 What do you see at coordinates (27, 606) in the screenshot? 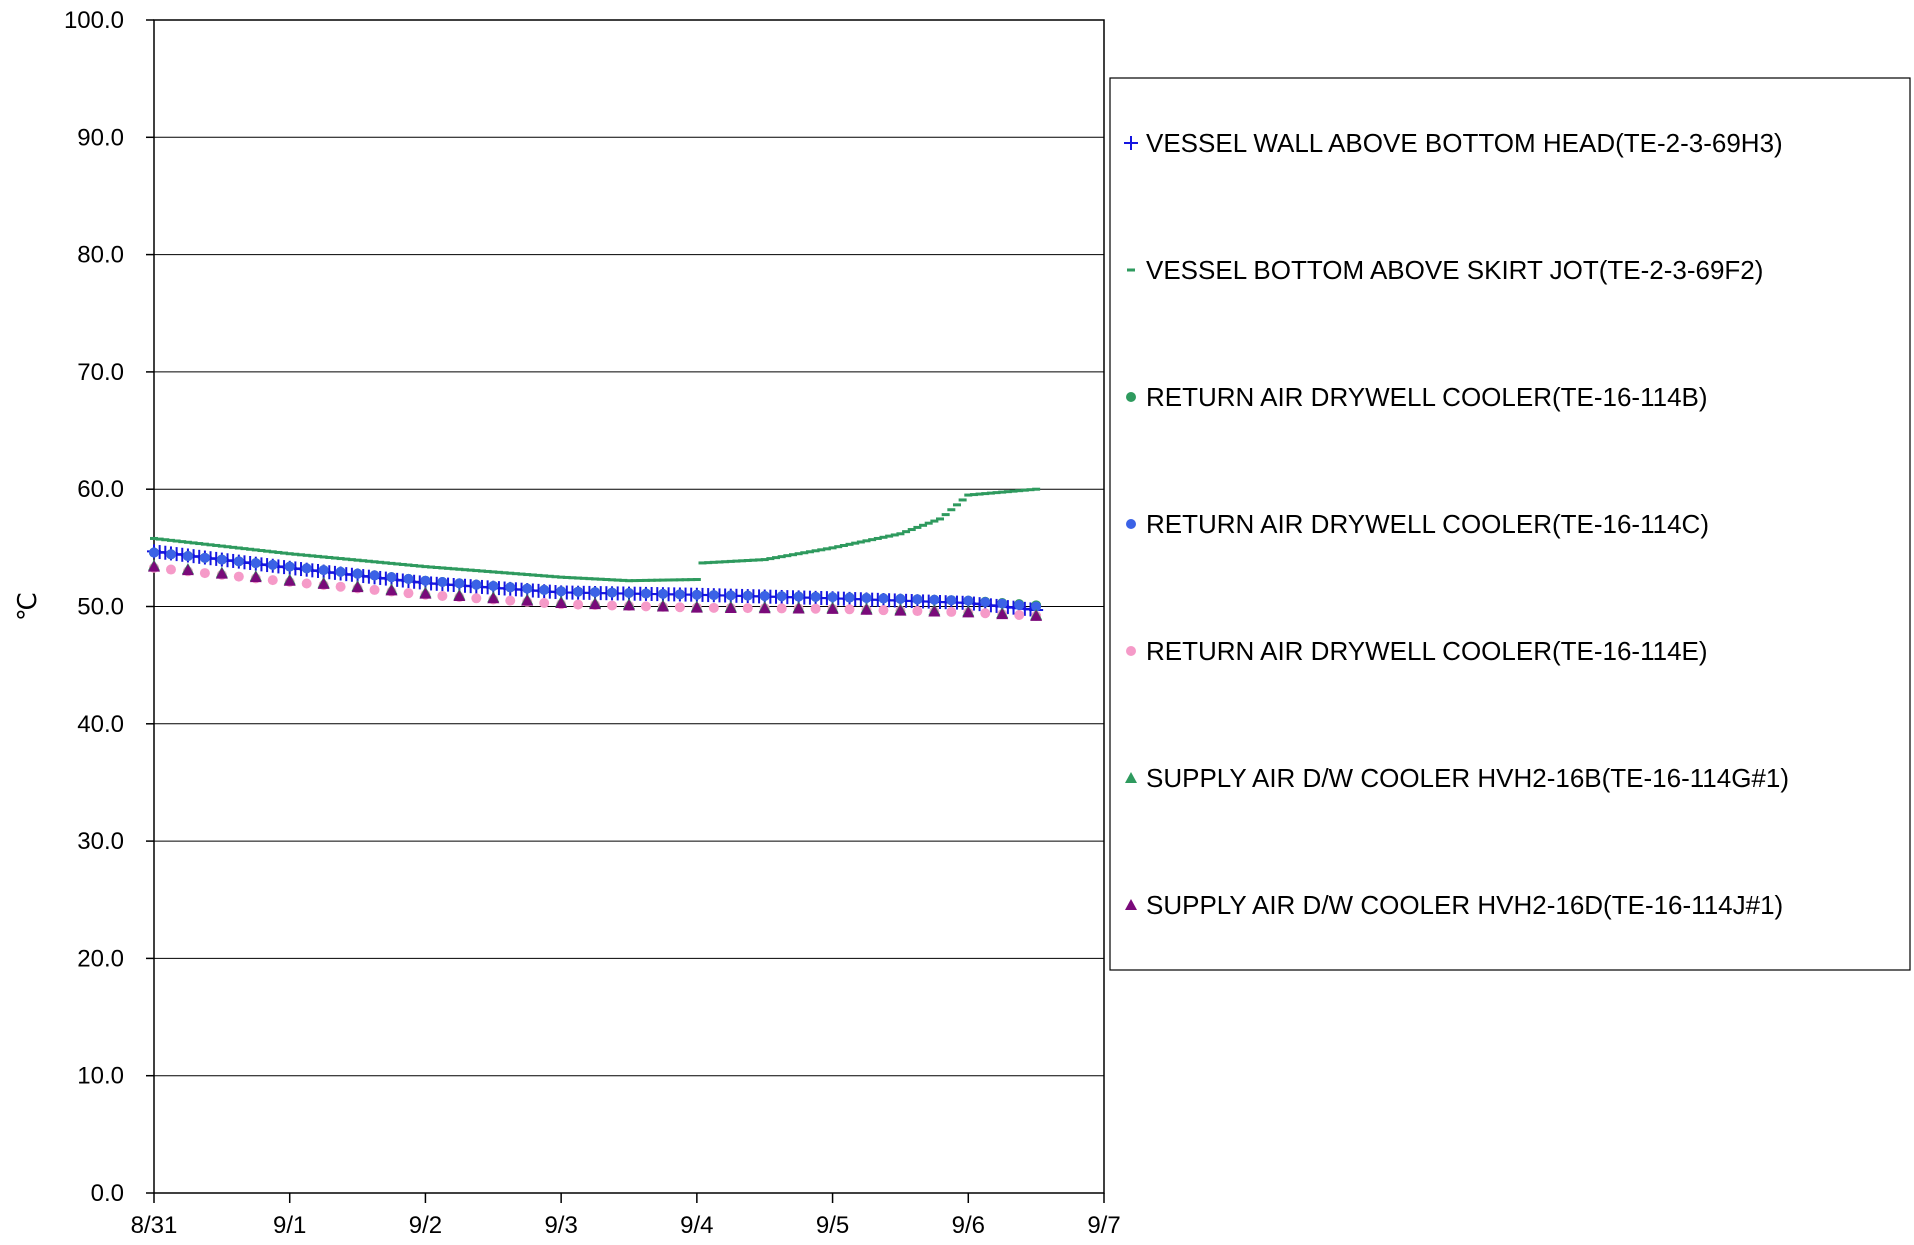
I see `y-axis-title: ℃` at bounding box center [27, 606].